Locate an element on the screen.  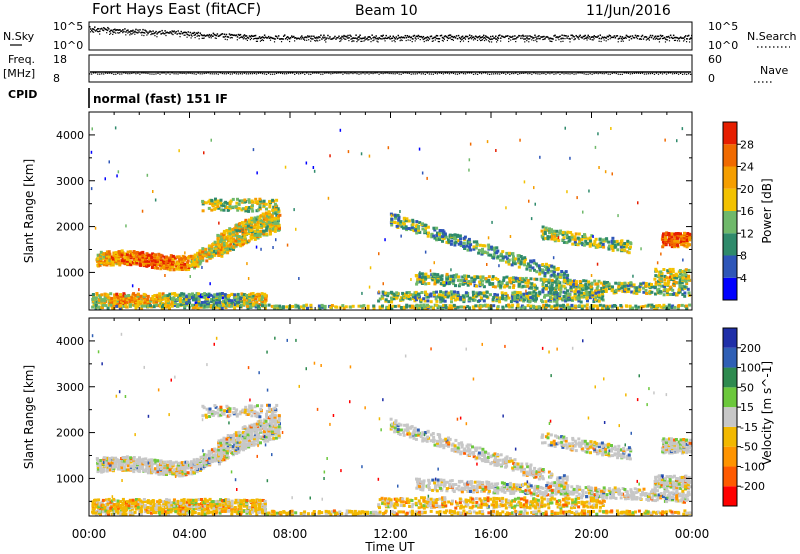
nsearch-label: N.Search is located at coordinates (772, 36).